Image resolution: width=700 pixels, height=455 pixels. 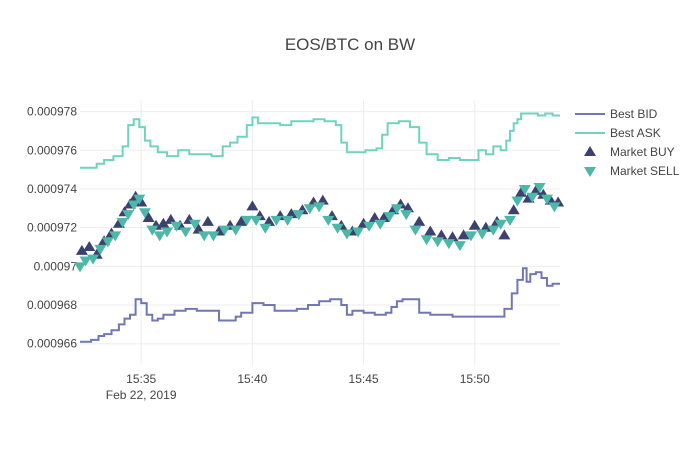 I want to click on y-tick-label: 0.000968, so click(x=52, y=305).